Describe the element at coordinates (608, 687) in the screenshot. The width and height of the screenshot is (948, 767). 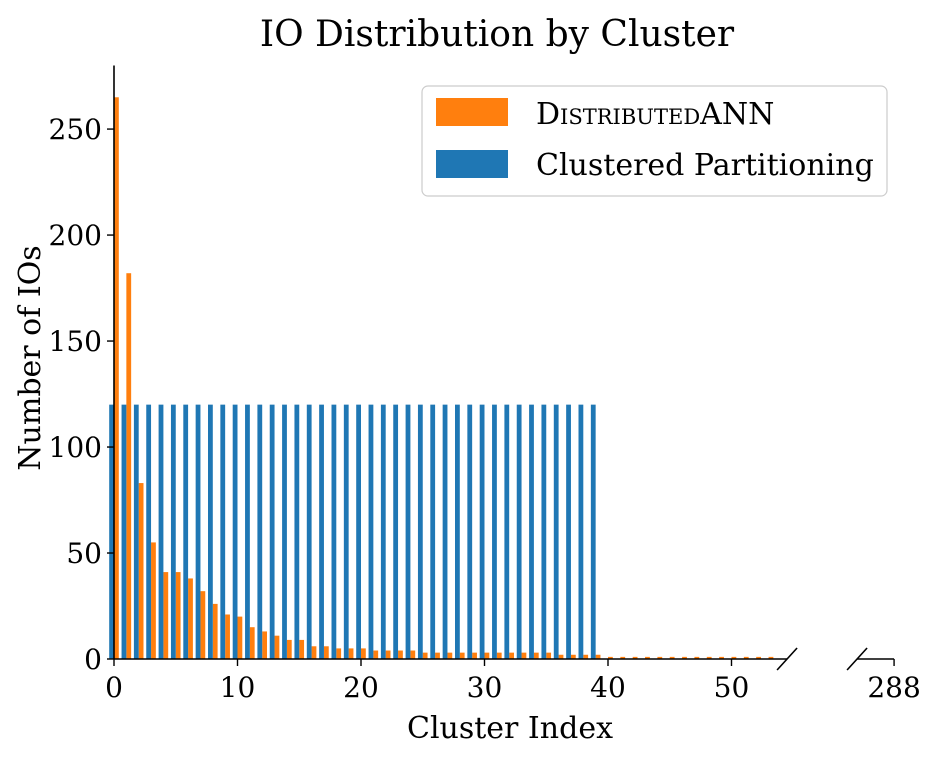
I see `x-tick-label-40: 40` at that location.